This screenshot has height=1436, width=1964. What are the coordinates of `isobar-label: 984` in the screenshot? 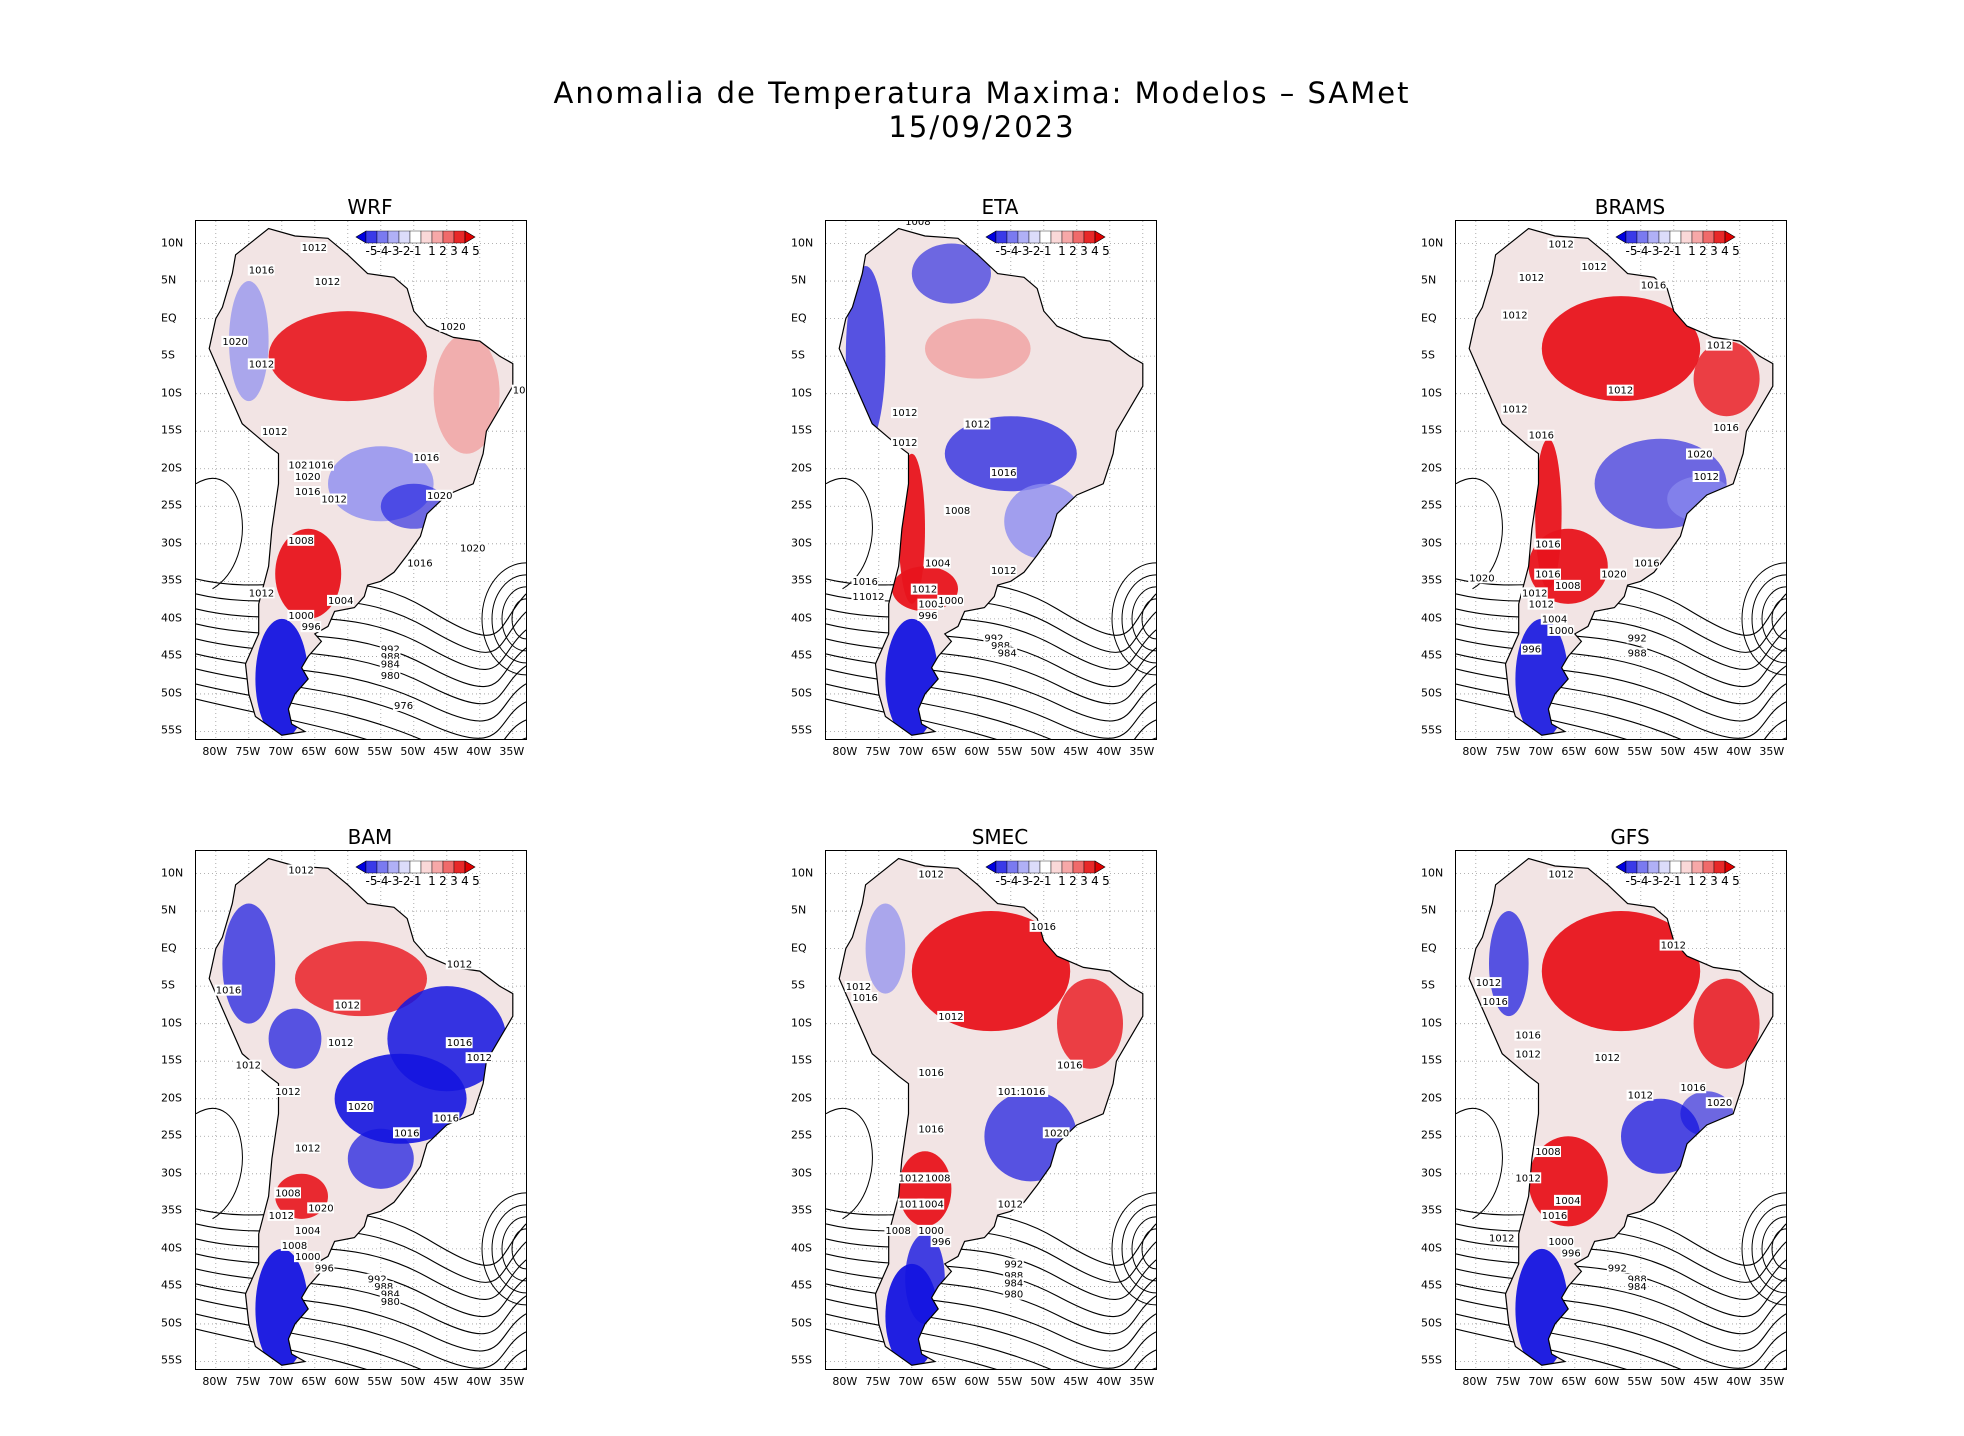 It's located at (1007, 653).